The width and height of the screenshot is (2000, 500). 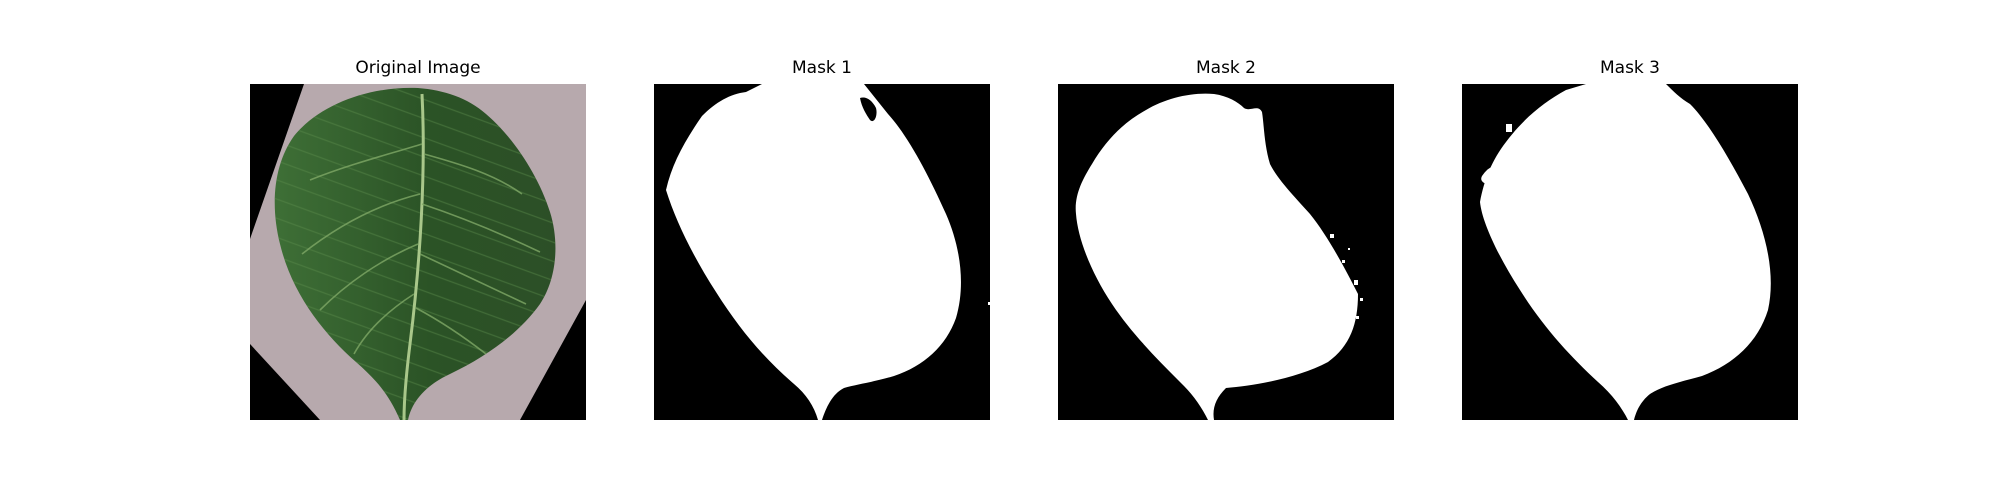 I want to click on mask-2-image, so click(x=1226, y=252).